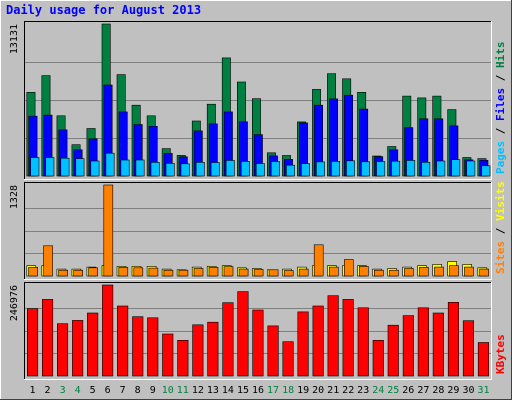 This screenshot has height=400, width=512. I want to click on x-tick-label: 3, so click(63, 390).